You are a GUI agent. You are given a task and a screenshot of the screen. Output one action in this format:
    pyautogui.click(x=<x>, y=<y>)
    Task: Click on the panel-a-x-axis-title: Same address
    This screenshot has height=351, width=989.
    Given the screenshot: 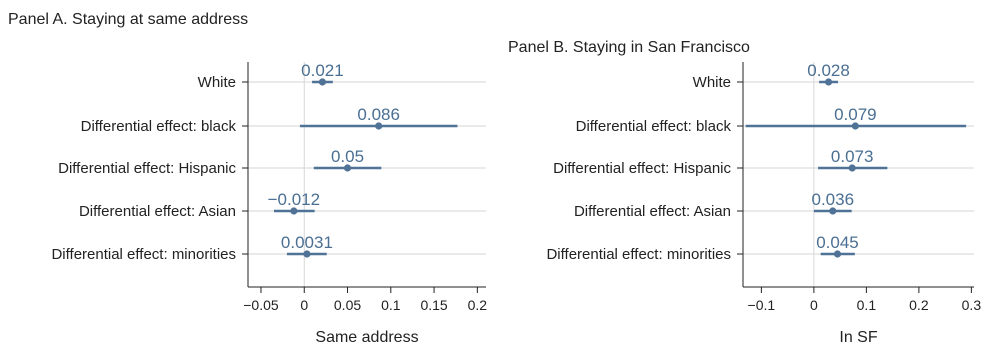 What is the action you would take?
    pyautogui.click(x=366, y=337)
    